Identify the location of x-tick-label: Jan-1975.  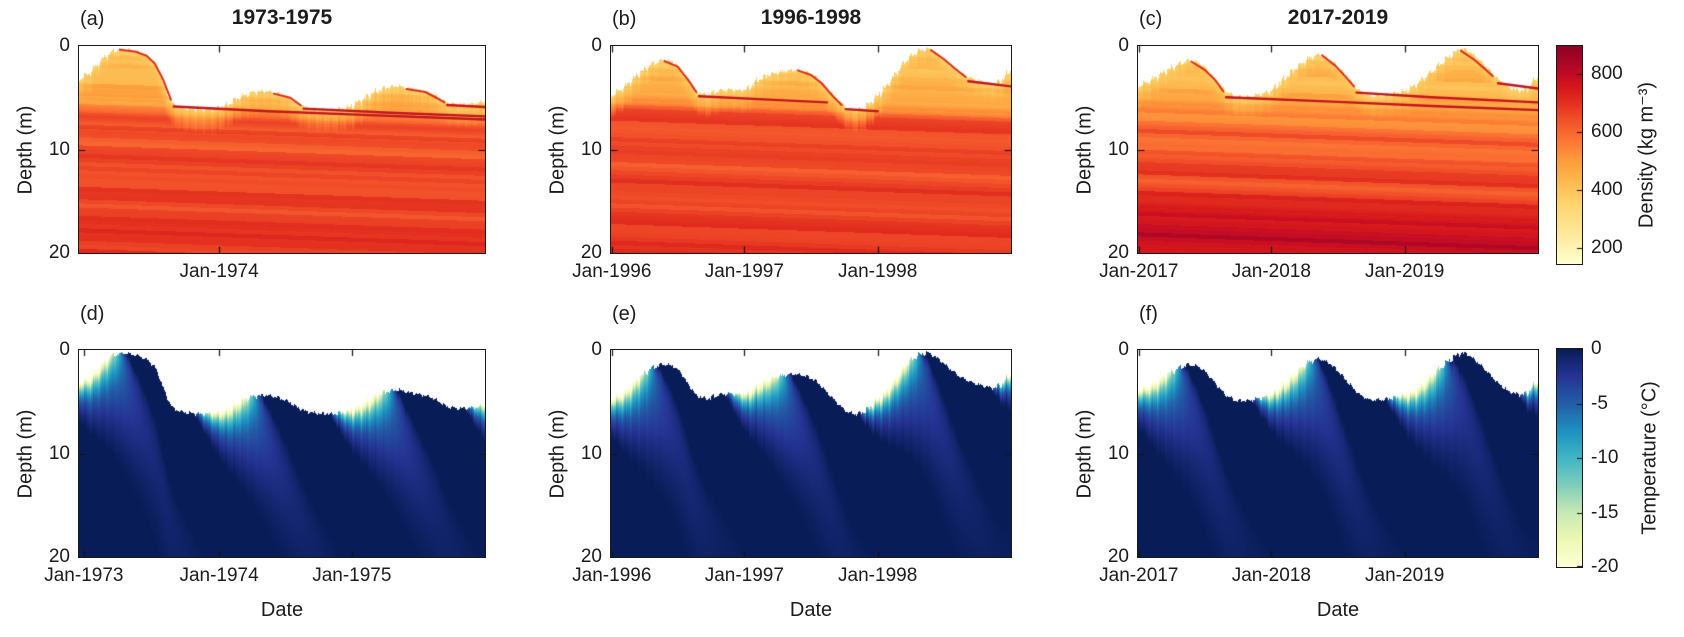
(352, 575).